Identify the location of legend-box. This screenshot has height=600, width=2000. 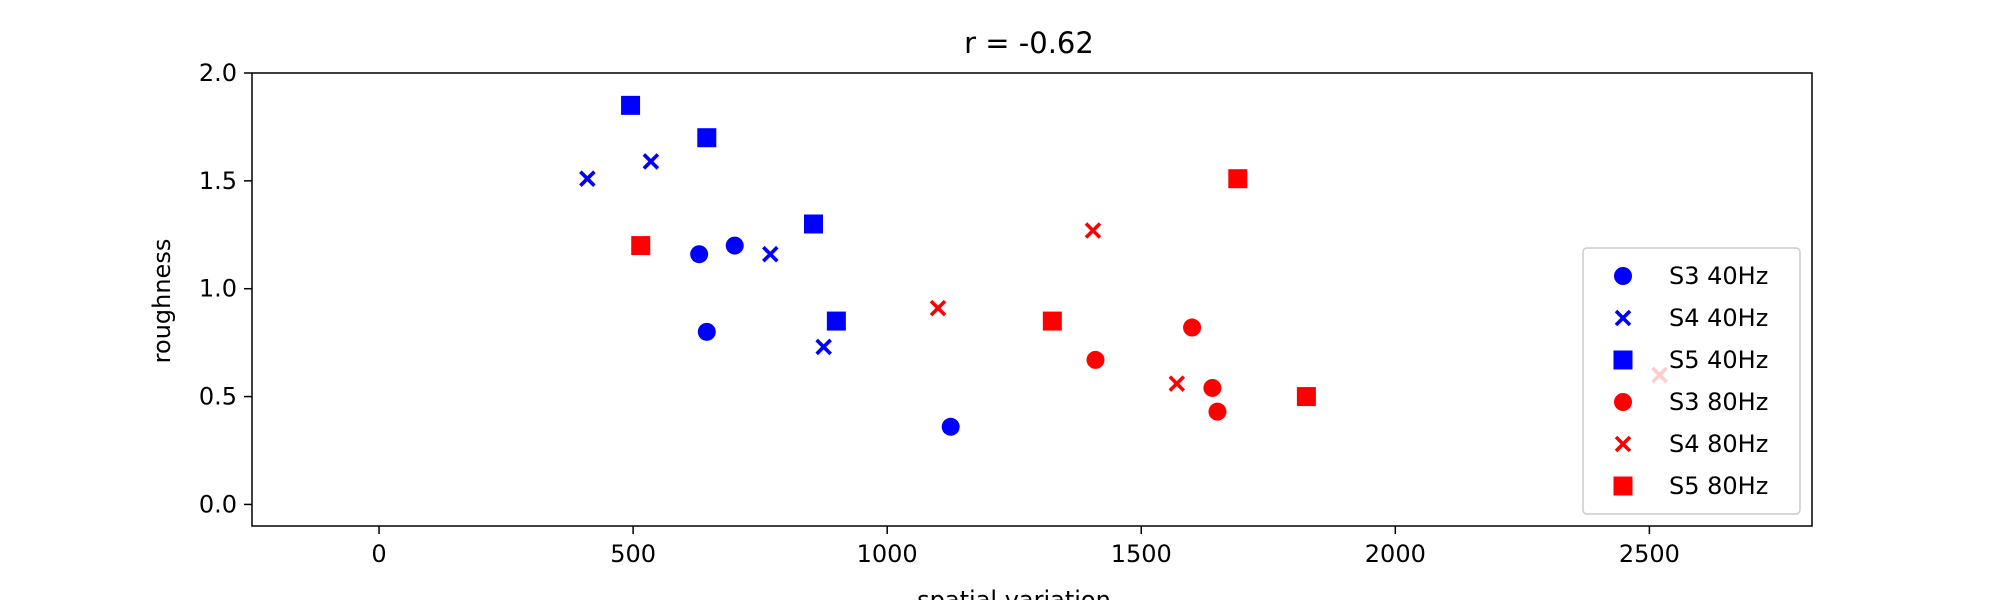
(1691, 381).